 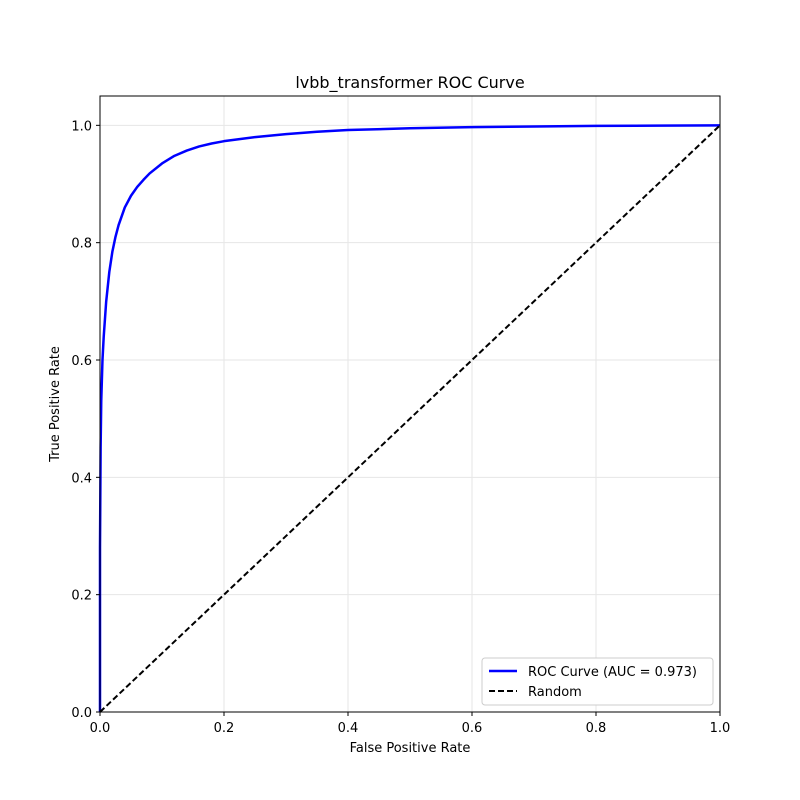 What do you see at coordinates (81, 126) in the screenshot?
I see `y-tick-label-5: 1.0` at bounding box center [81, 126].